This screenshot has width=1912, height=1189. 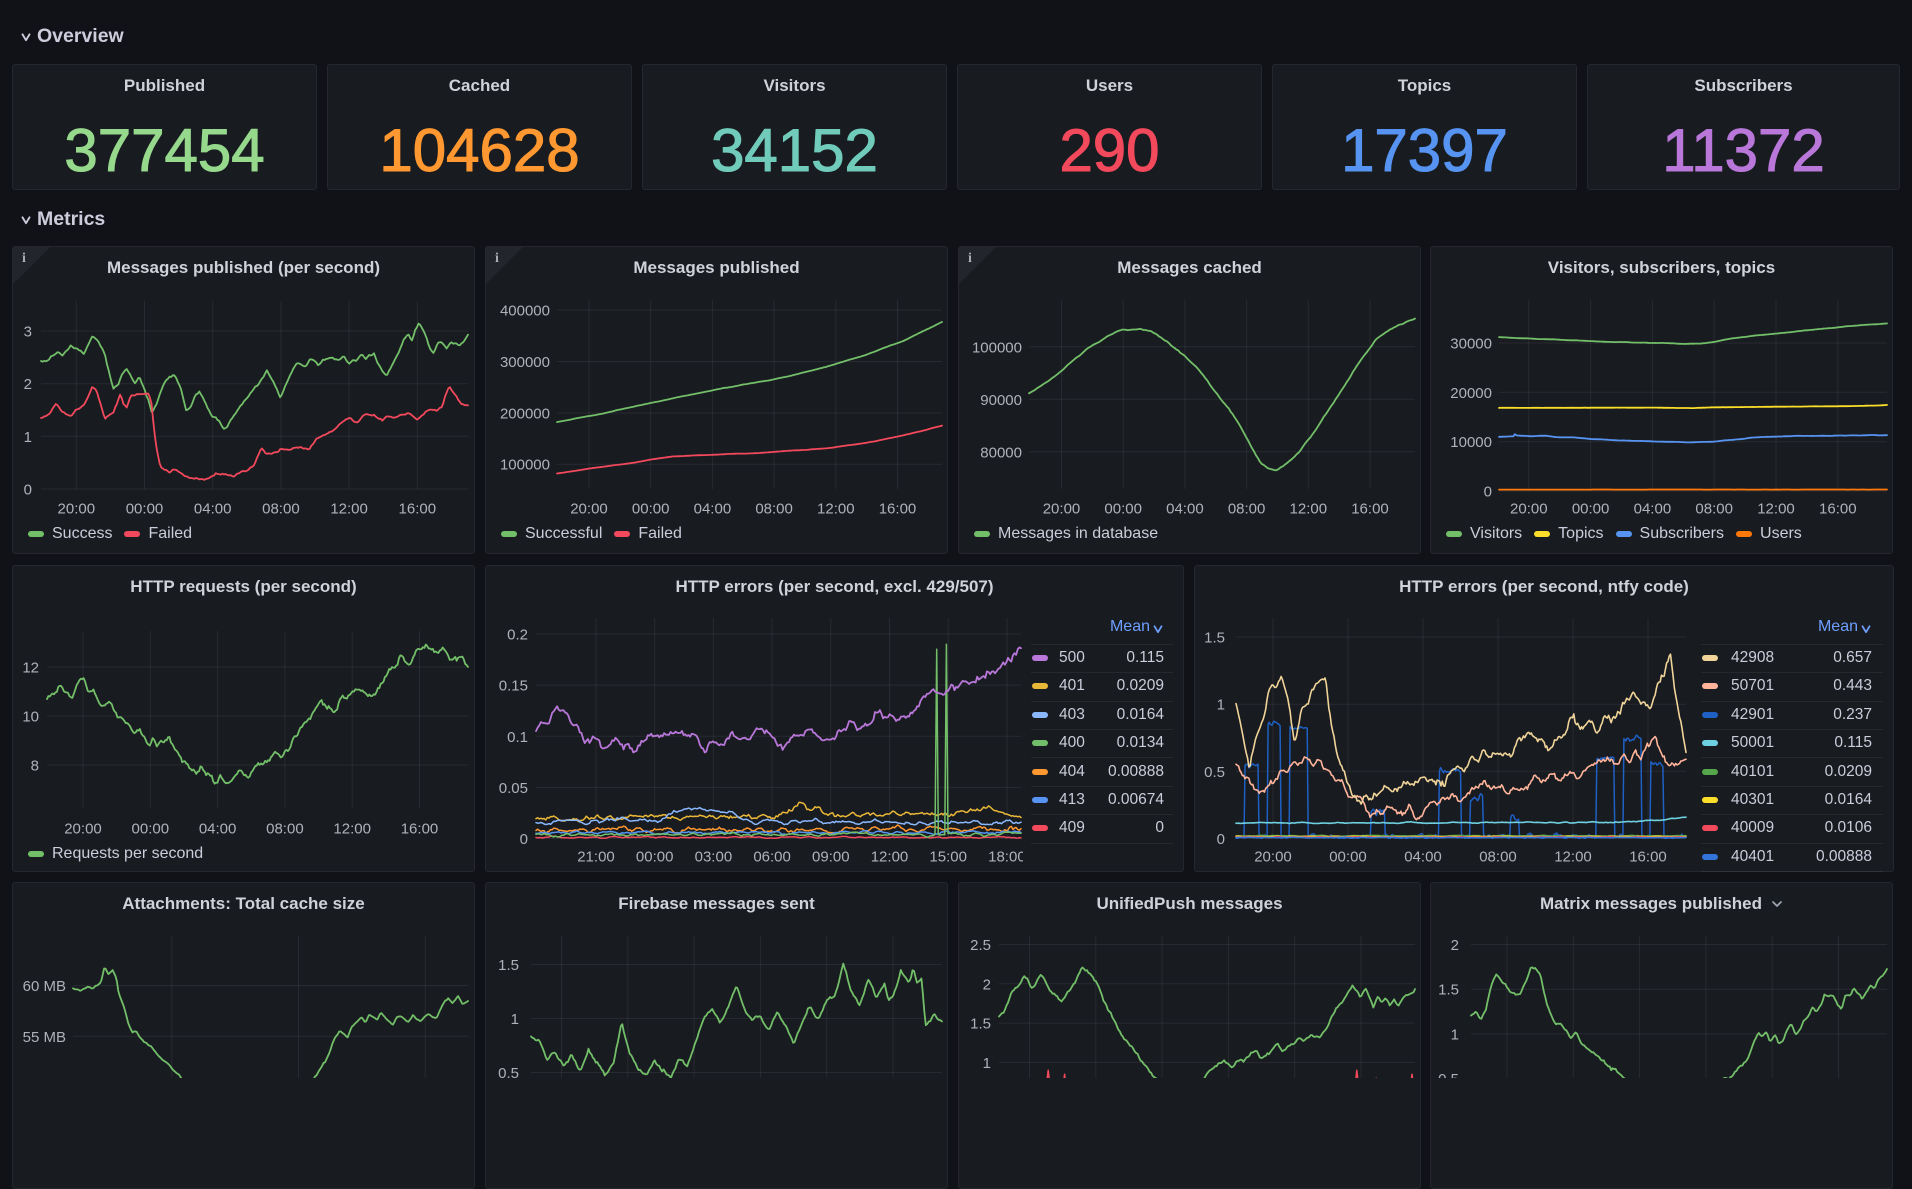 What do you see at coordinates (513, 686) in the screenshot?
I see `svg-text: 0.15` at bounding box center [513, 686].